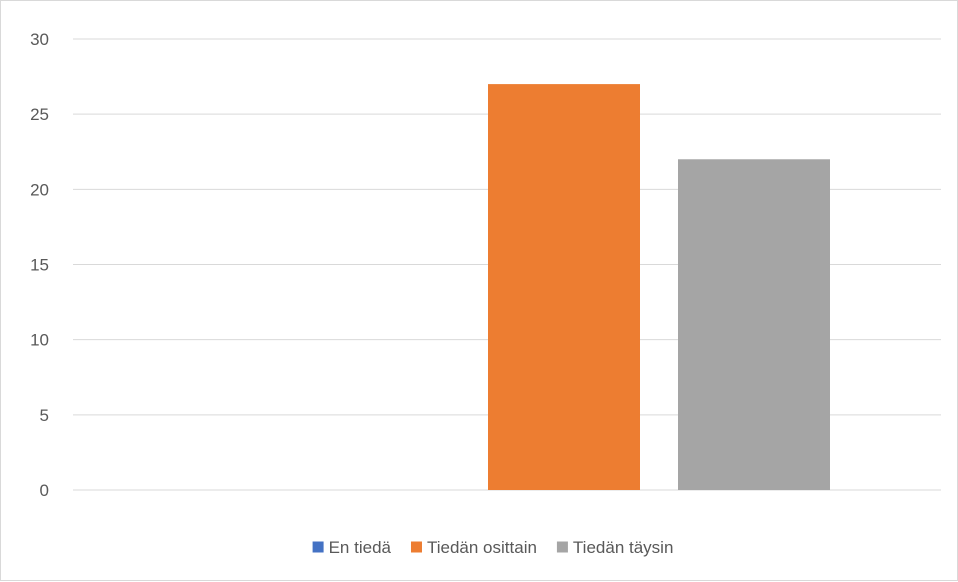 The width and height of the screenshot is (958, 582). I want to click on bar-tied-n-t-ysin, so click(754, 324).